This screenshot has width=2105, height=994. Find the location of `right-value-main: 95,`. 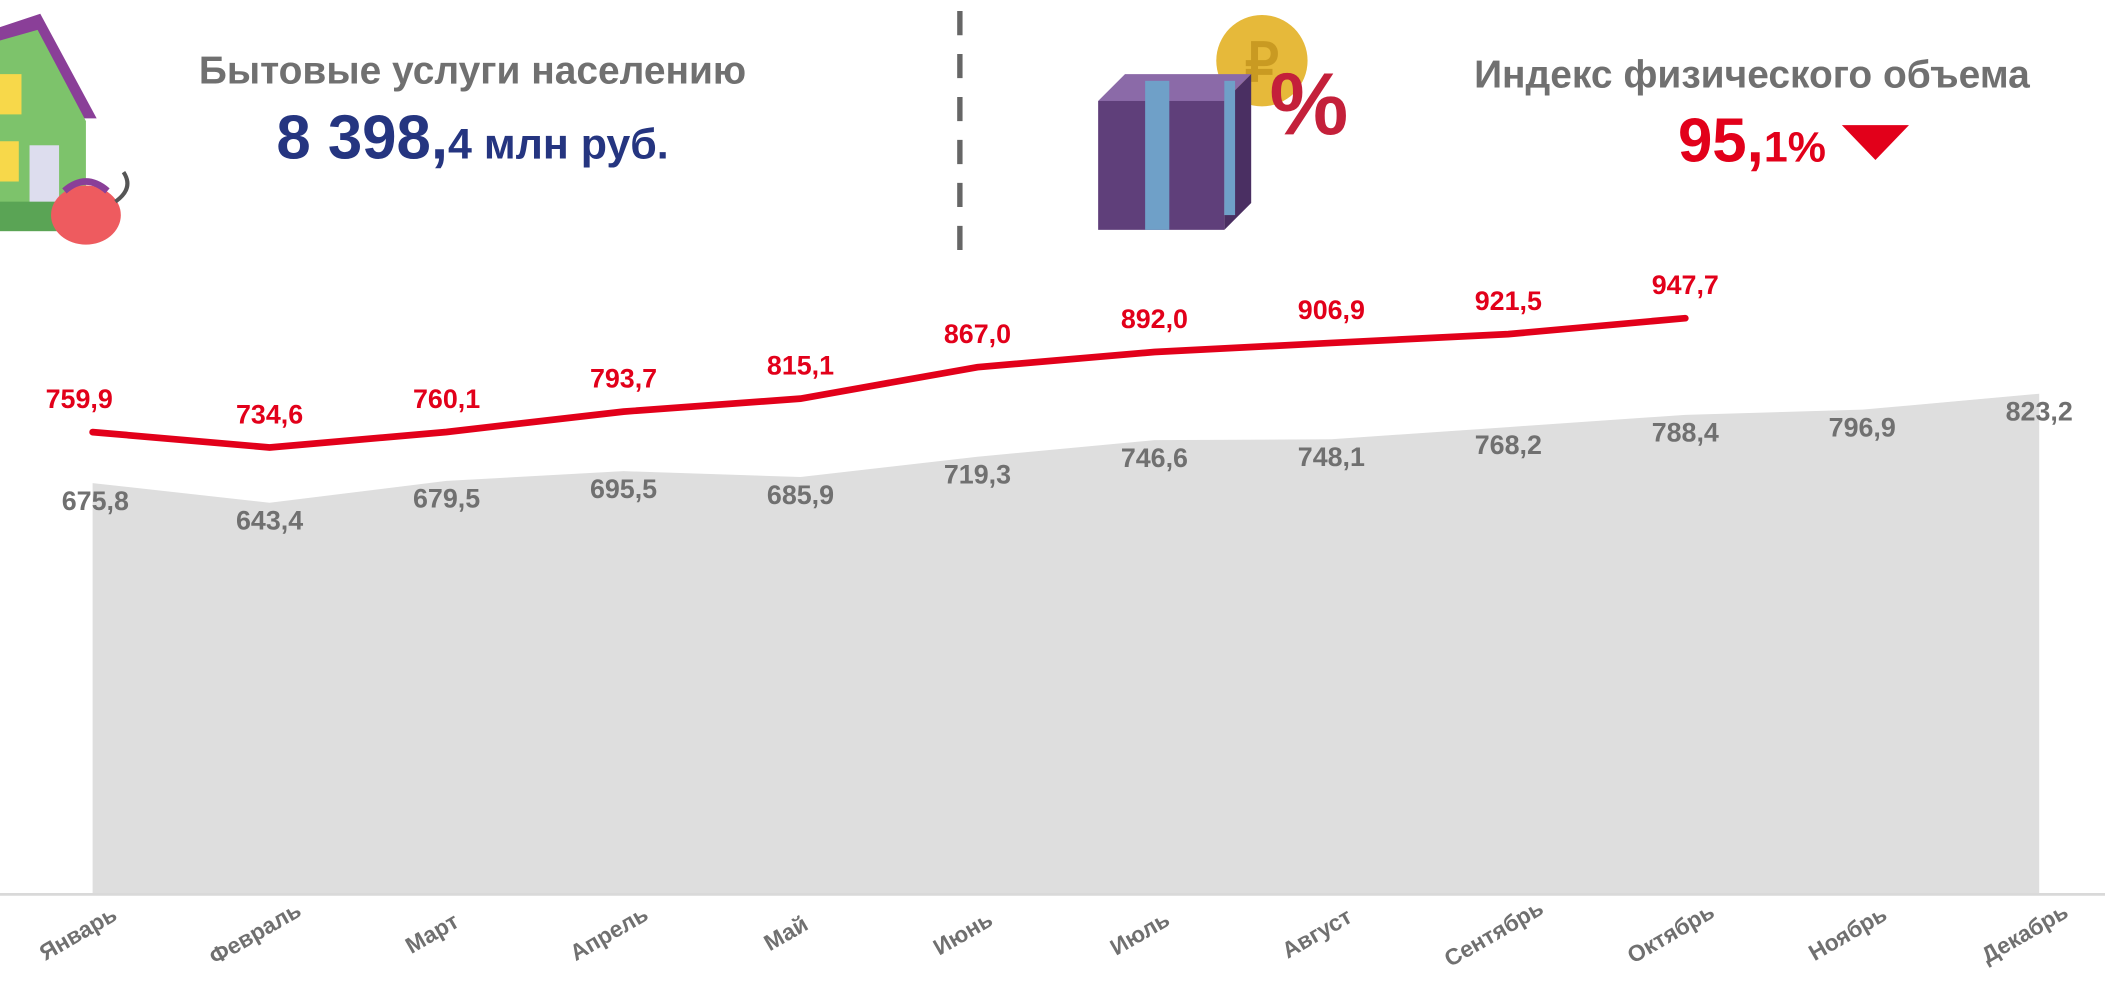

right-value-main: 95, is located at coordinates (1721, 140).